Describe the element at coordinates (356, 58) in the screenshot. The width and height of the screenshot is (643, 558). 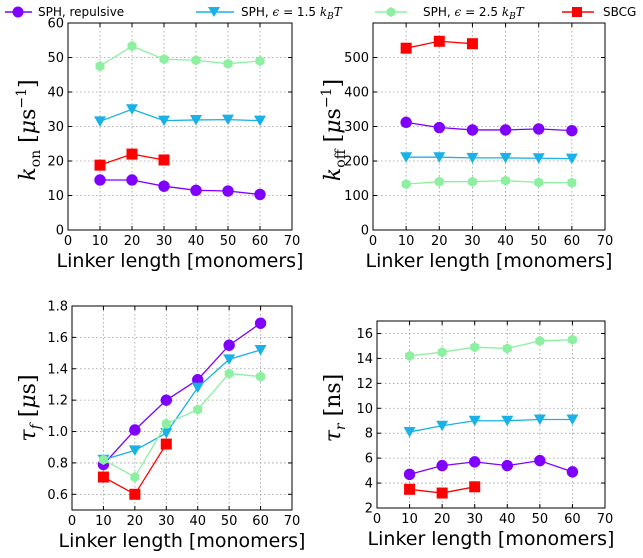
I see `y-tick-label: 500` at that location.